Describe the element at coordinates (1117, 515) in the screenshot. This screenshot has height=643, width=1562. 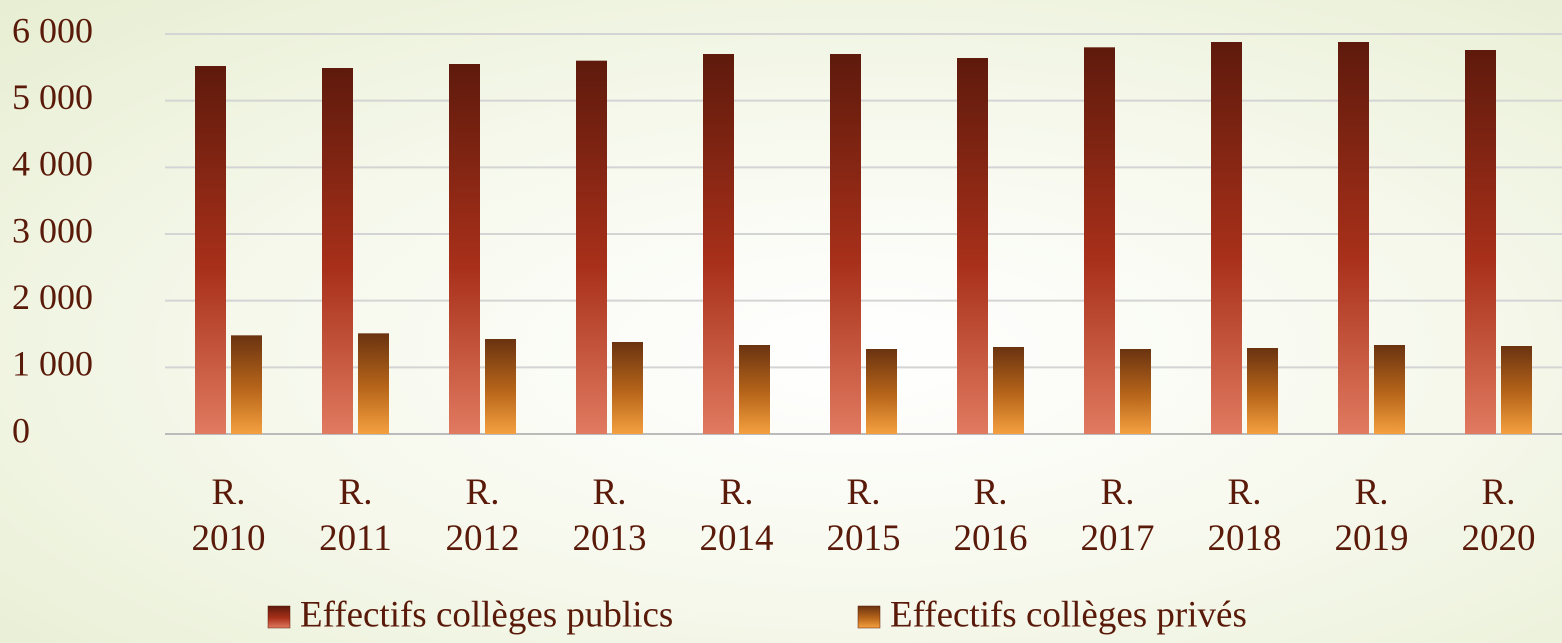
I see `x-tick-label: R. 2017` at that location.